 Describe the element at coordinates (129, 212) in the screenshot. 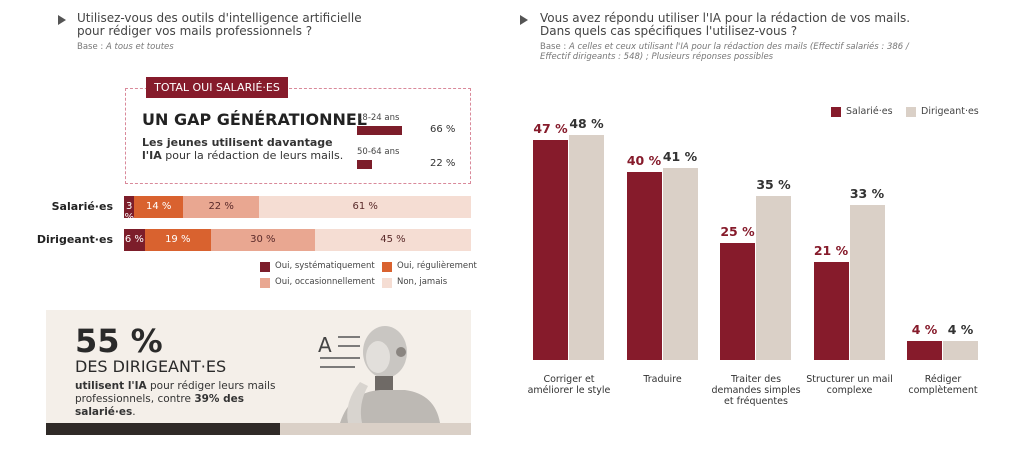

I see `data-label: 3 %` at that location.